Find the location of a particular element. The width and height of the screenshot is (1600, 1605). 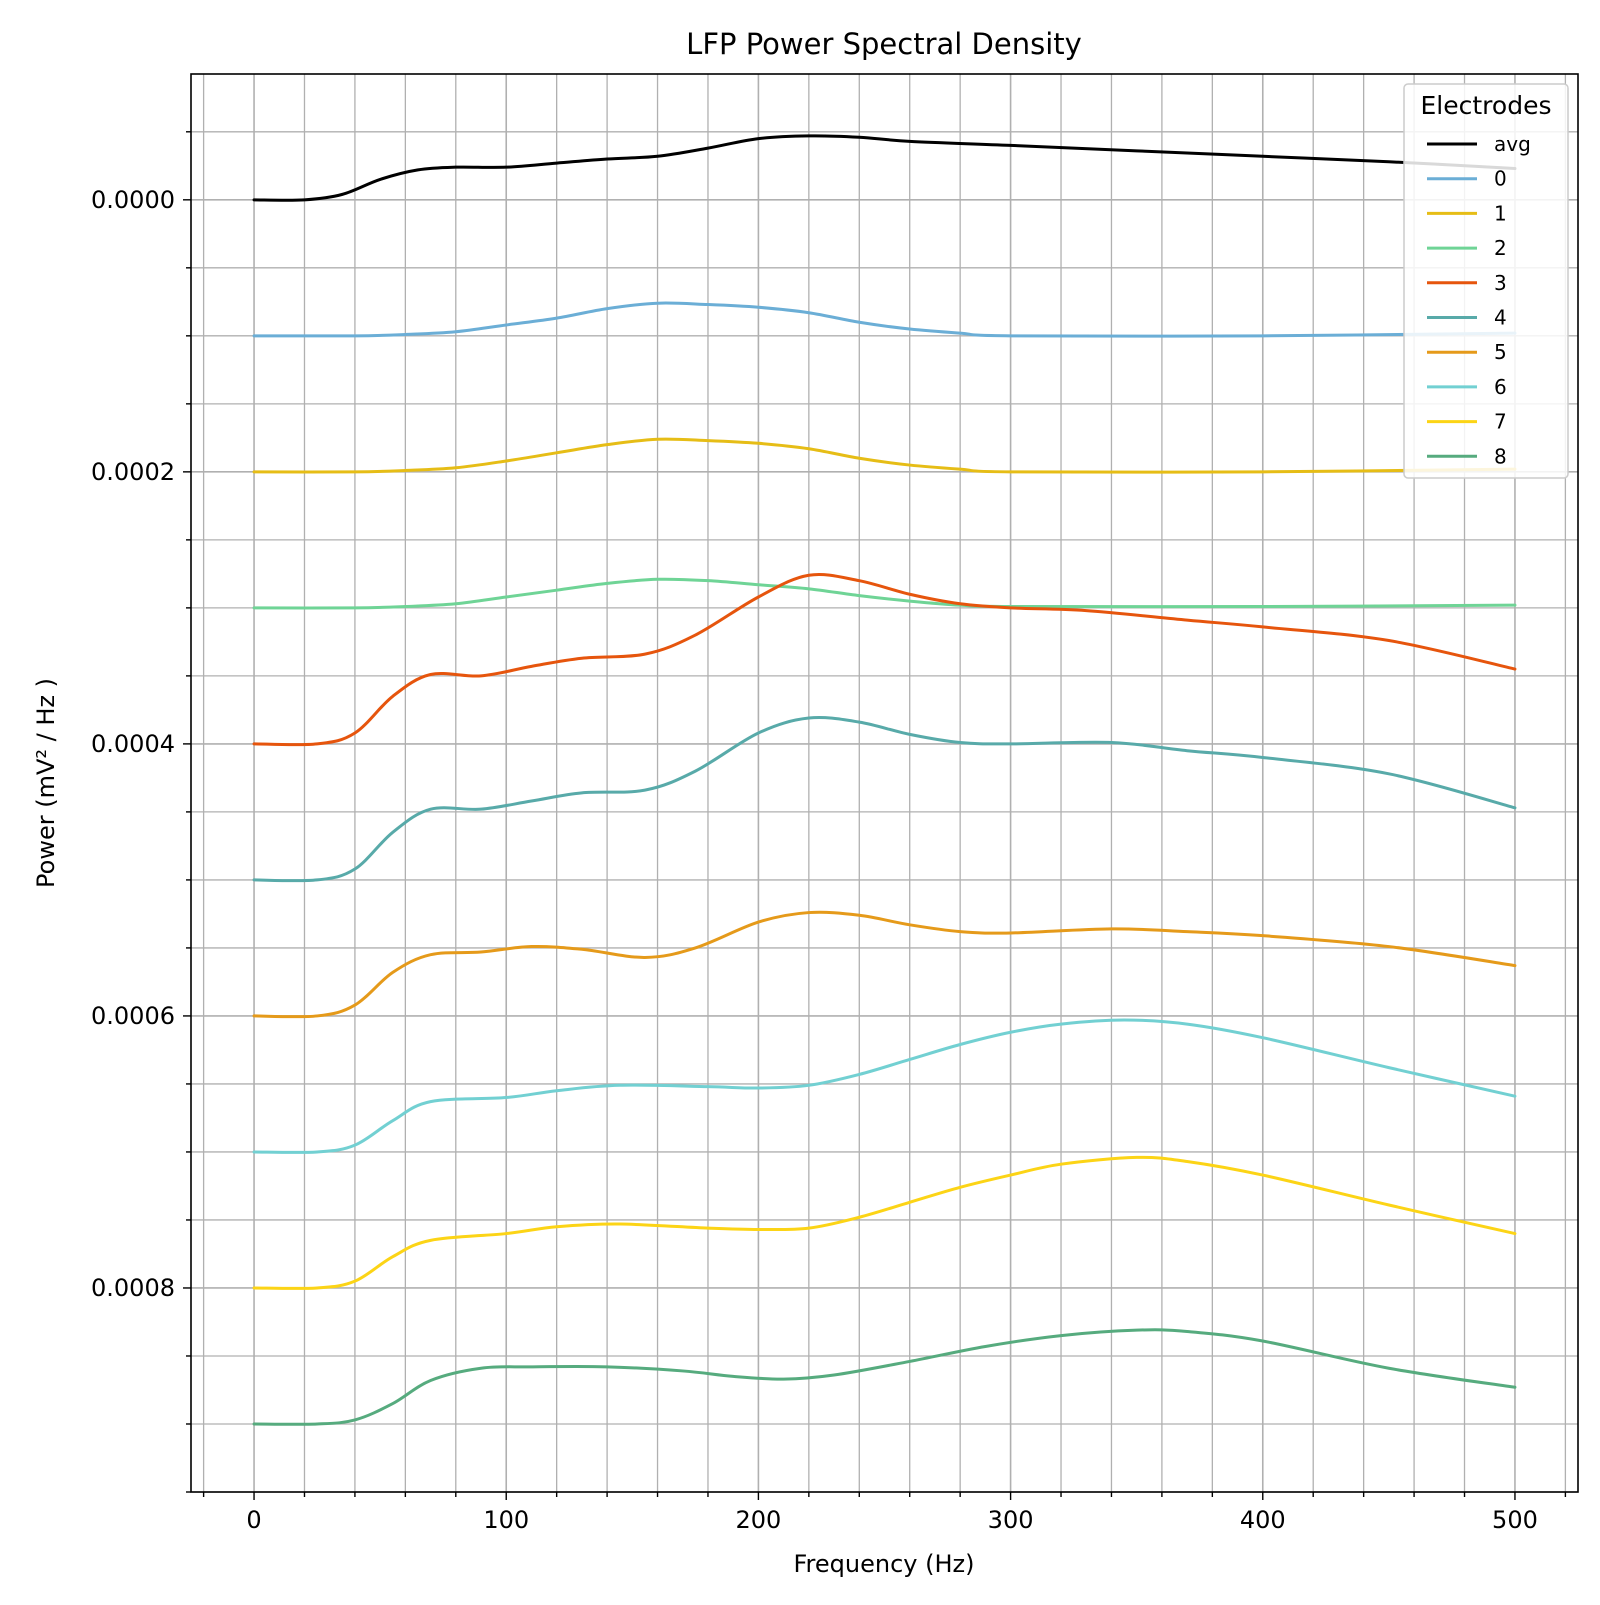

legend-label-6: 6 is located at coordinates (1500, 387).